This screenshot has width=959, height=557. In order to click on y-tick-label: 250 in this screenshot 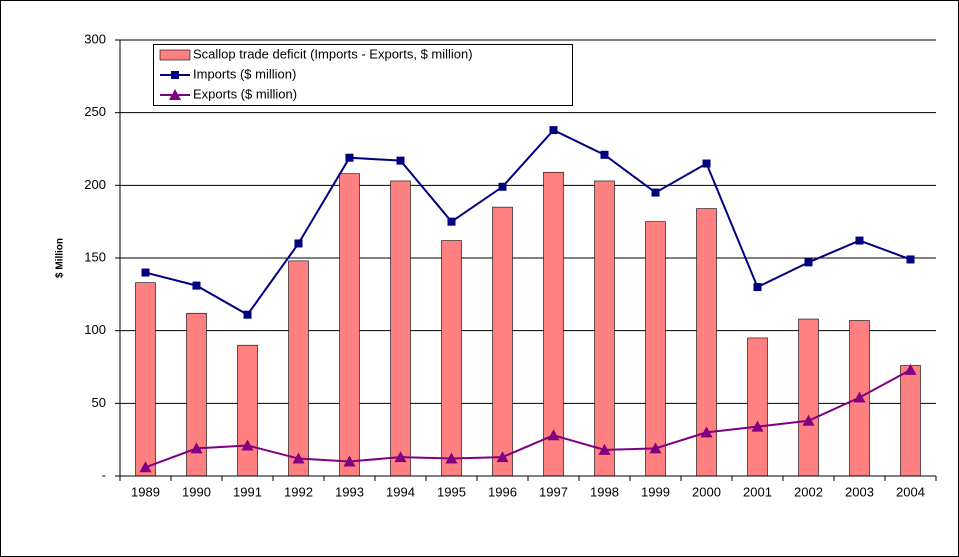, I will do `click(95, 111)`.